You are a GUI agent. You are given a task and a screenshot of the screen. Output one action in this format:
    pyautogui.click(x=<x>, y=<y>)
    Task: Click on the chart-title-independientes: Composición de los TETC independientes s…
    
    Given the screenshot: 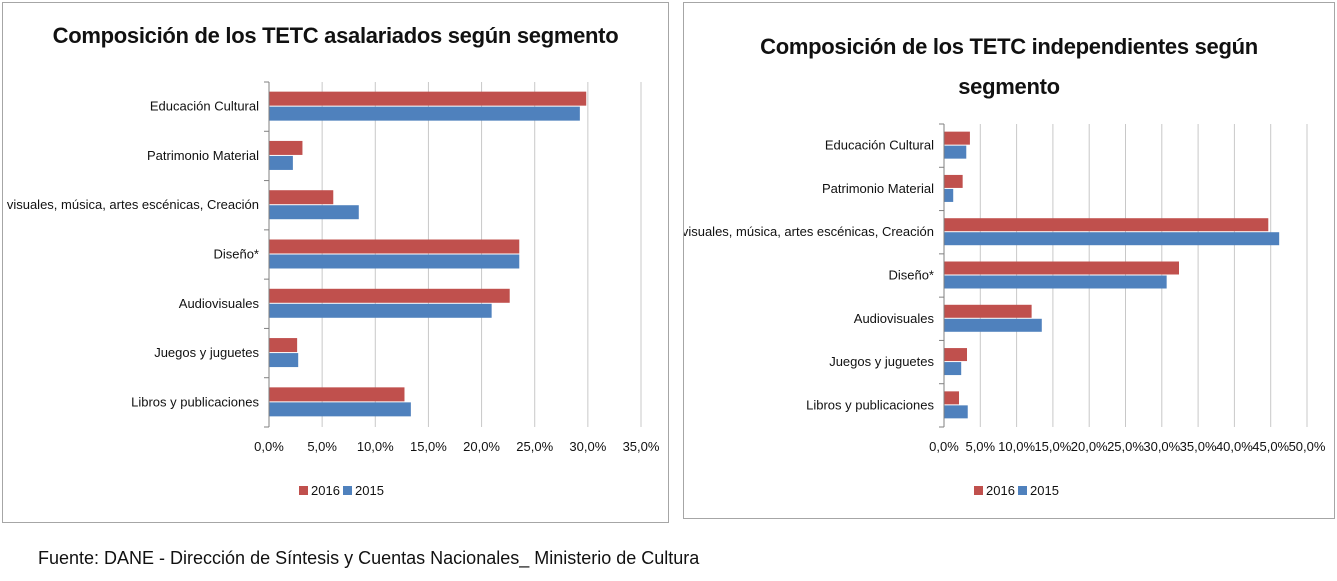 What is the action you would take?
    pyautogui.click(x=1009, y=66)
    